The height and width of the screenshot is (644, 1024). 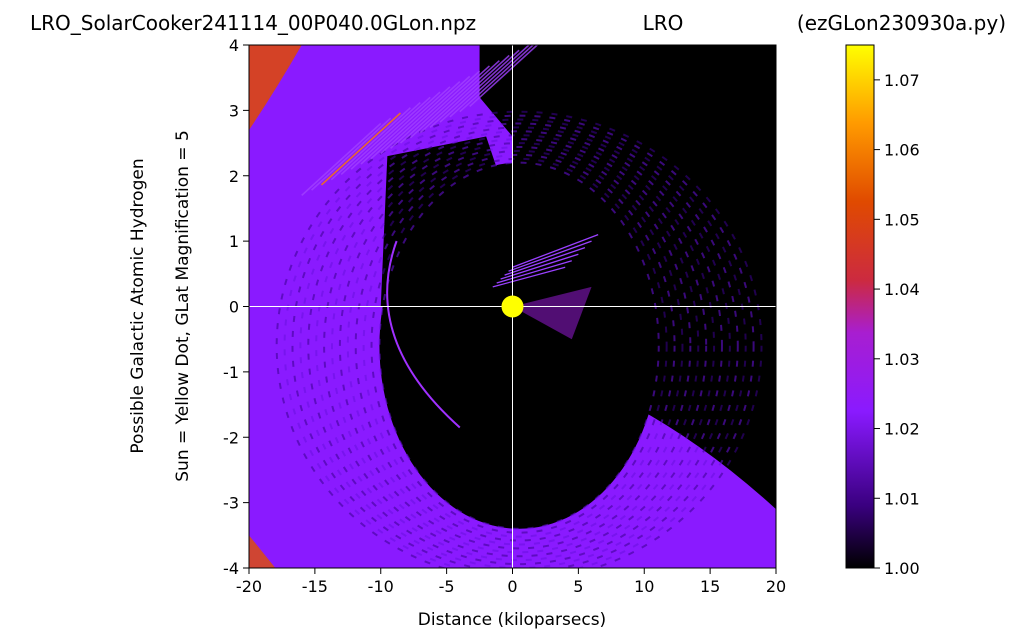 I want to click on colorbar-tick-label: 1.01, so click(x=902, y=498).